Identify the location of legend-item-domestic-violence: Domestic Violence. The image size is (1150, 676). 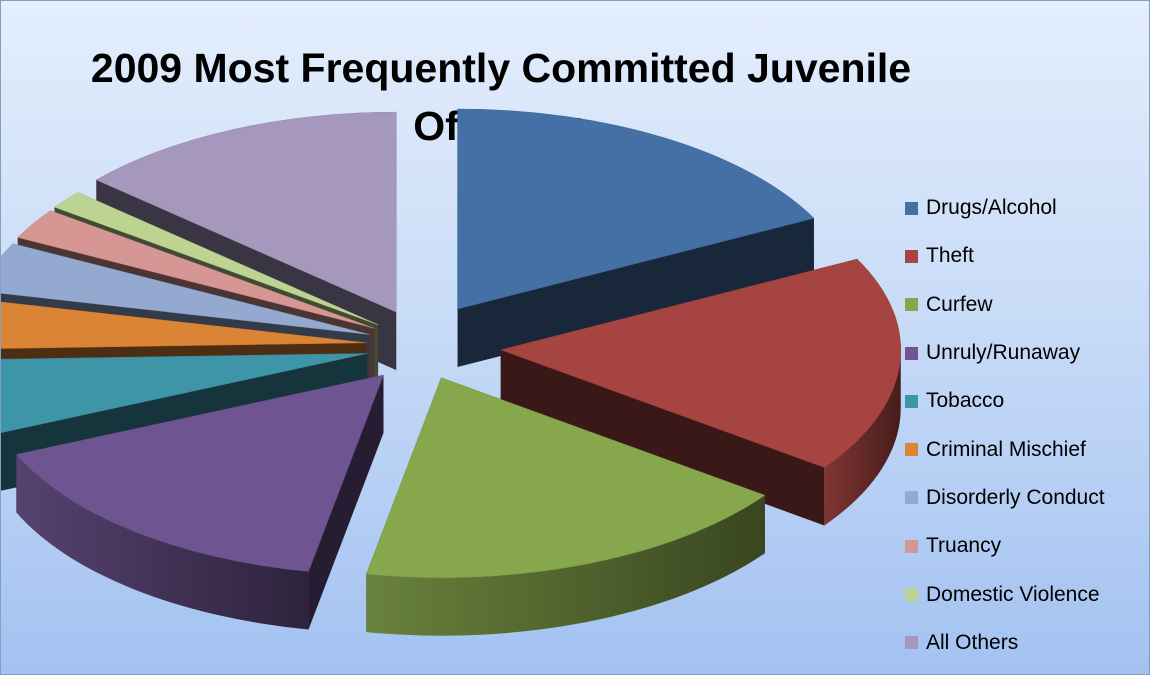
(1005, 594).